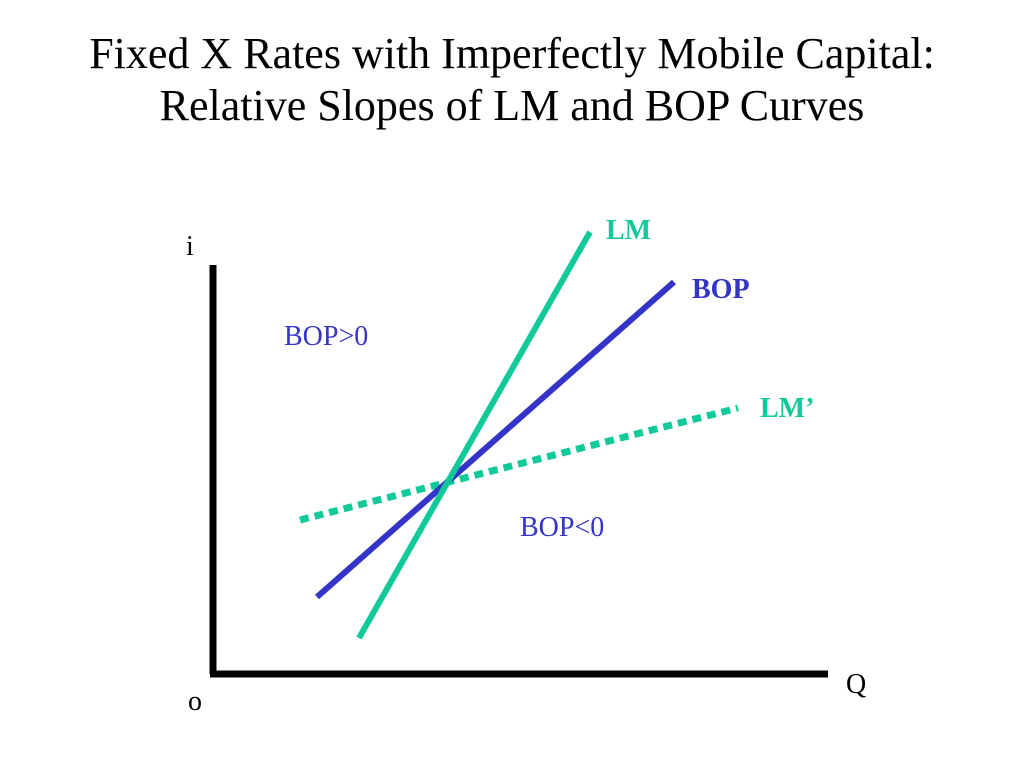 This screenshot has width=1024, height=768. Describe the element at coordinates (787, 408) in the screenshot. I see `lm-prime-label: LM’` at that location.